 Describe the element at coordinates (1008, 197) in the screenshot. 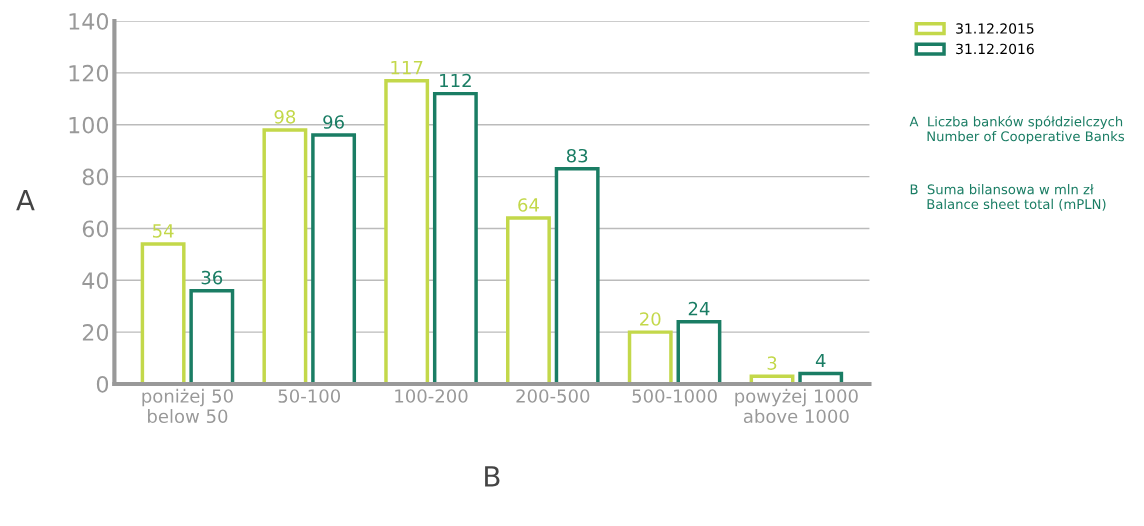

I see `text: B Suma bilansowa w mln zł Balance sheet total (mPLN)` at that location.